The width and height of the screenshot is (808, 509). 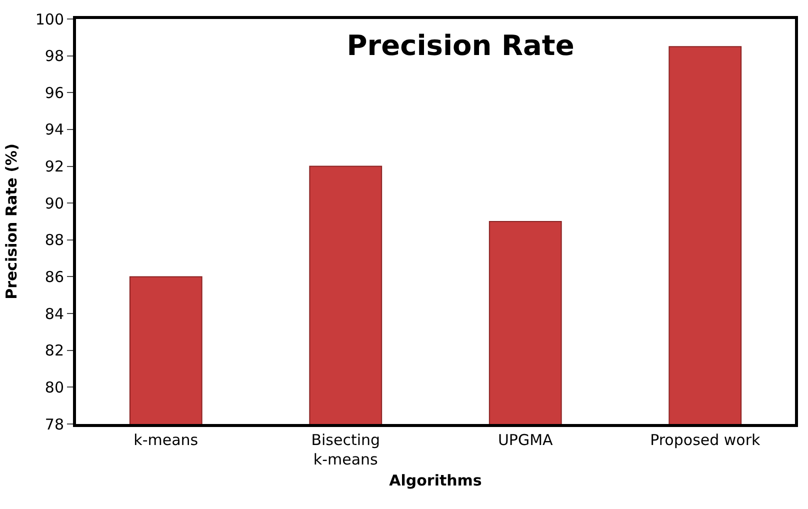 I want to click on y-tick-label: 84, so click(x=54, y=313).